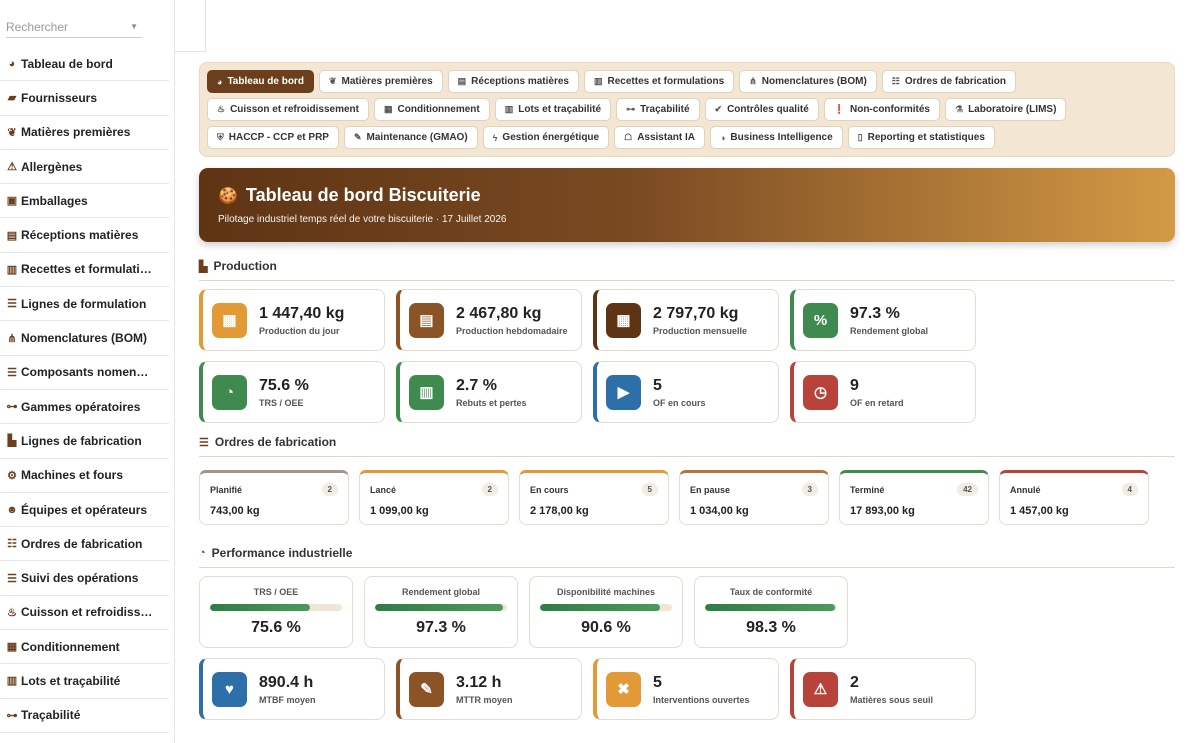 This screenshot has width=1200, height=743. Describe the element at coordinates (388, 109) in the screenshot. I see `boxes-icon: ▦` at that location.